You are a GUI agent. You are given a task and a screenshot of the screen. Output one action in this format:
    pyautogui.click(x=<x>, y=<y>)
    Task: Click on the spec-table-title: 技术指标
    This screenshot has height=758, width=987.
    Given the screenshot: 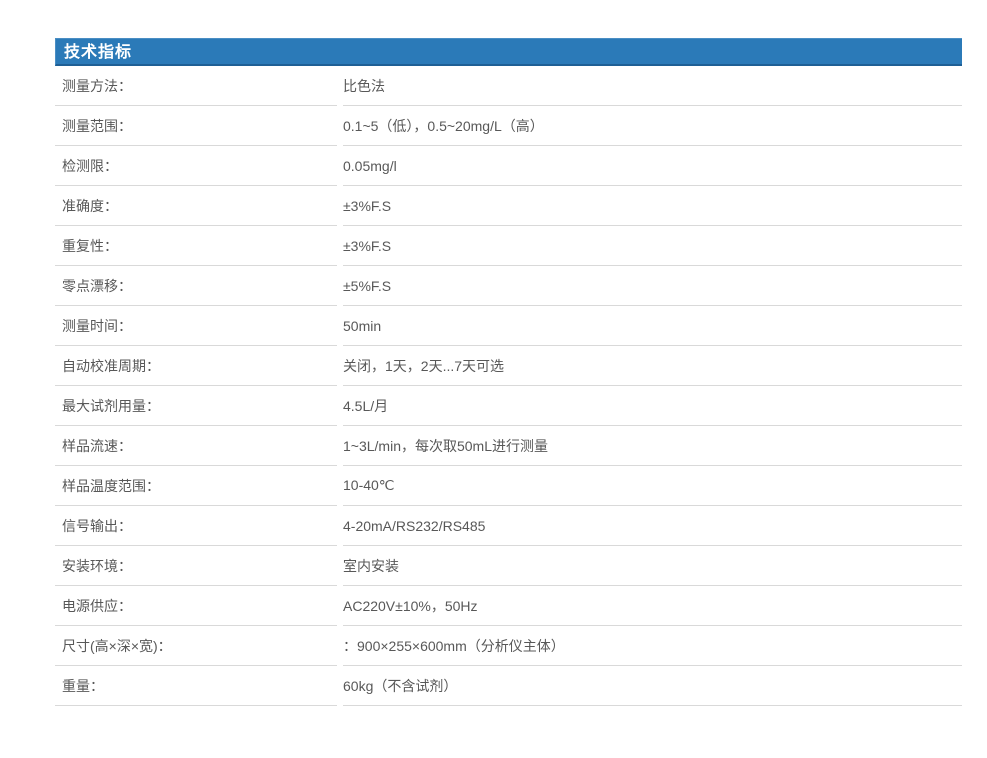 What is the action you would take?
    pyautogui.click(x=508, y=52)
    